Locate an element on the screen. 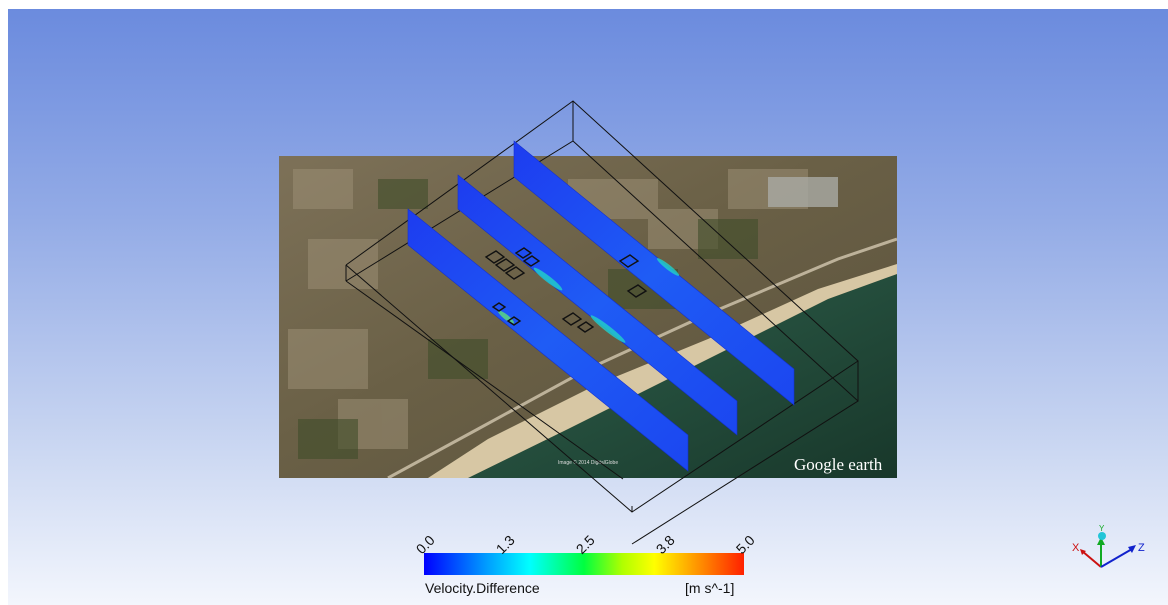 The image size is (1168, 605). legend-colorbar is located at coordinates (584, 564).